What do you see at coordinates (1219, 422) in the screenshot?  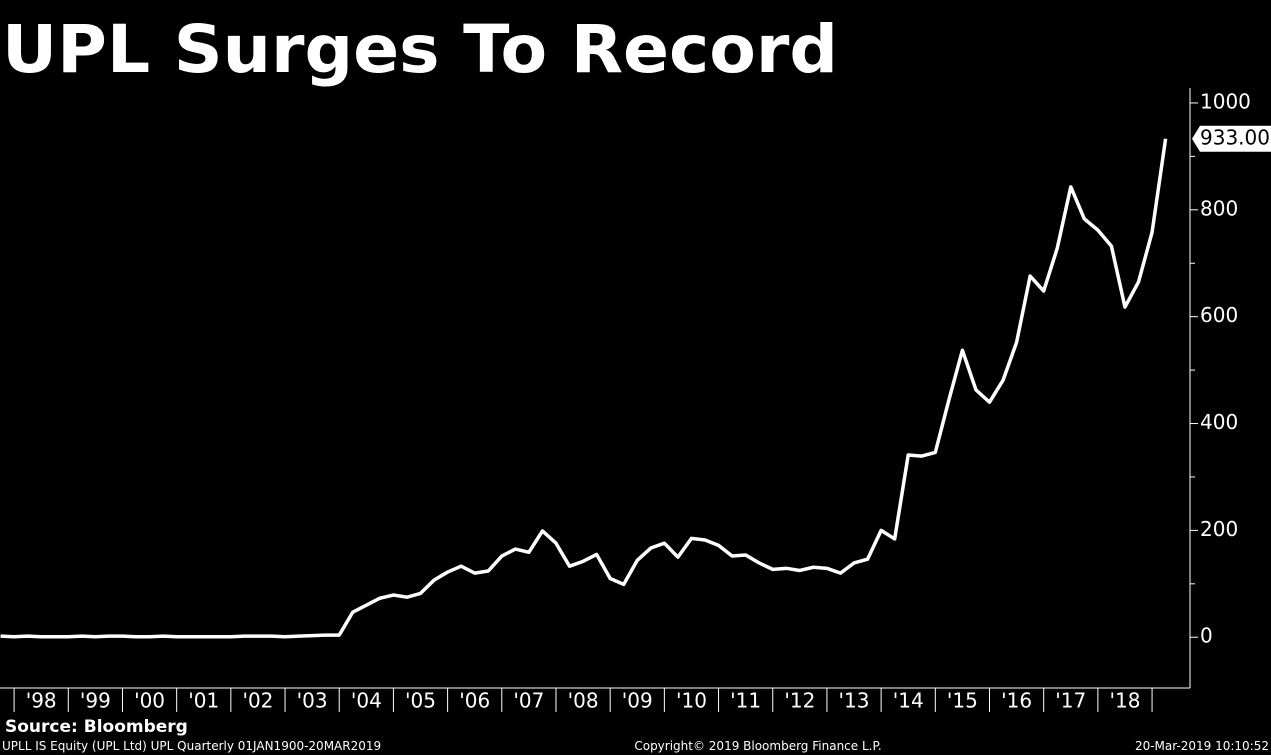 I see `y-tick-label: 400` at bounding box center [1219, 422].